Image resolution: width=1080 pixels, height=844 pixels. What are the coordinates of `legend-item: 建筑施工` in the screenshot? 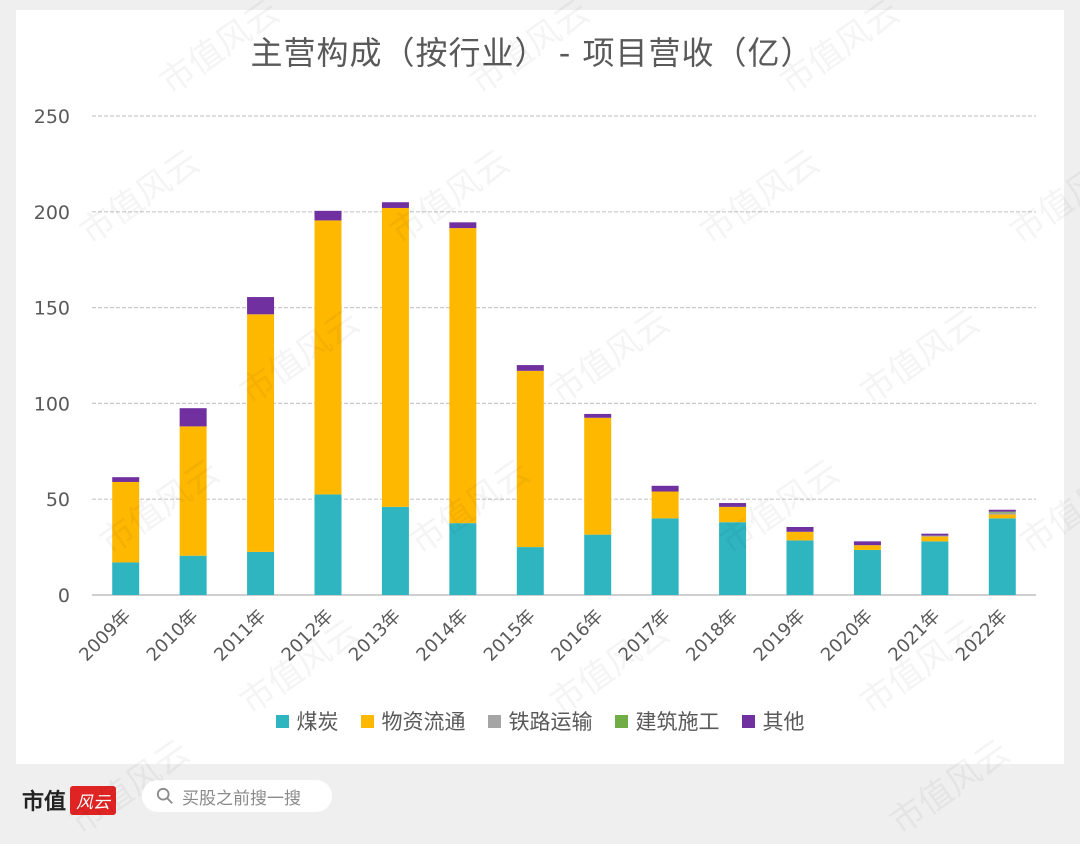 It's located at (667, 721).